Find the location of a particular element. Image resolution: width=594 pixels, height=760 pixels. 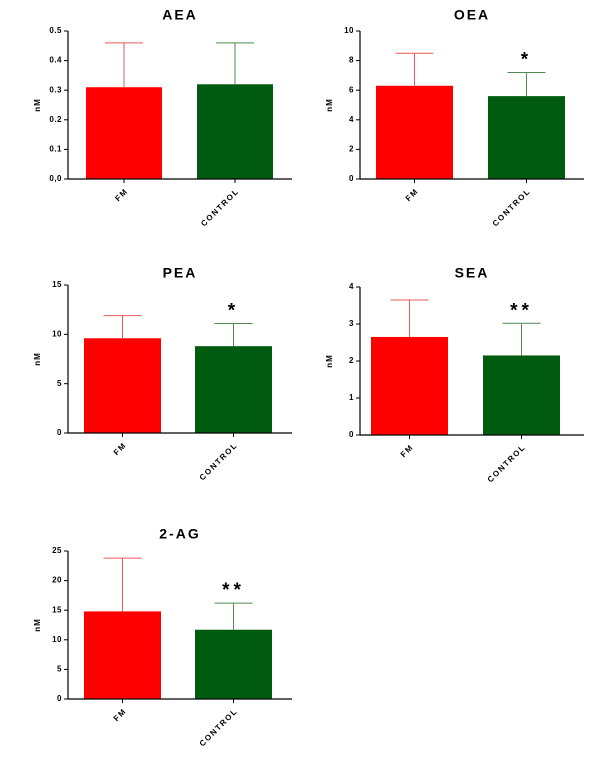

chart-title: OEA is located at coordinates (472, 15).